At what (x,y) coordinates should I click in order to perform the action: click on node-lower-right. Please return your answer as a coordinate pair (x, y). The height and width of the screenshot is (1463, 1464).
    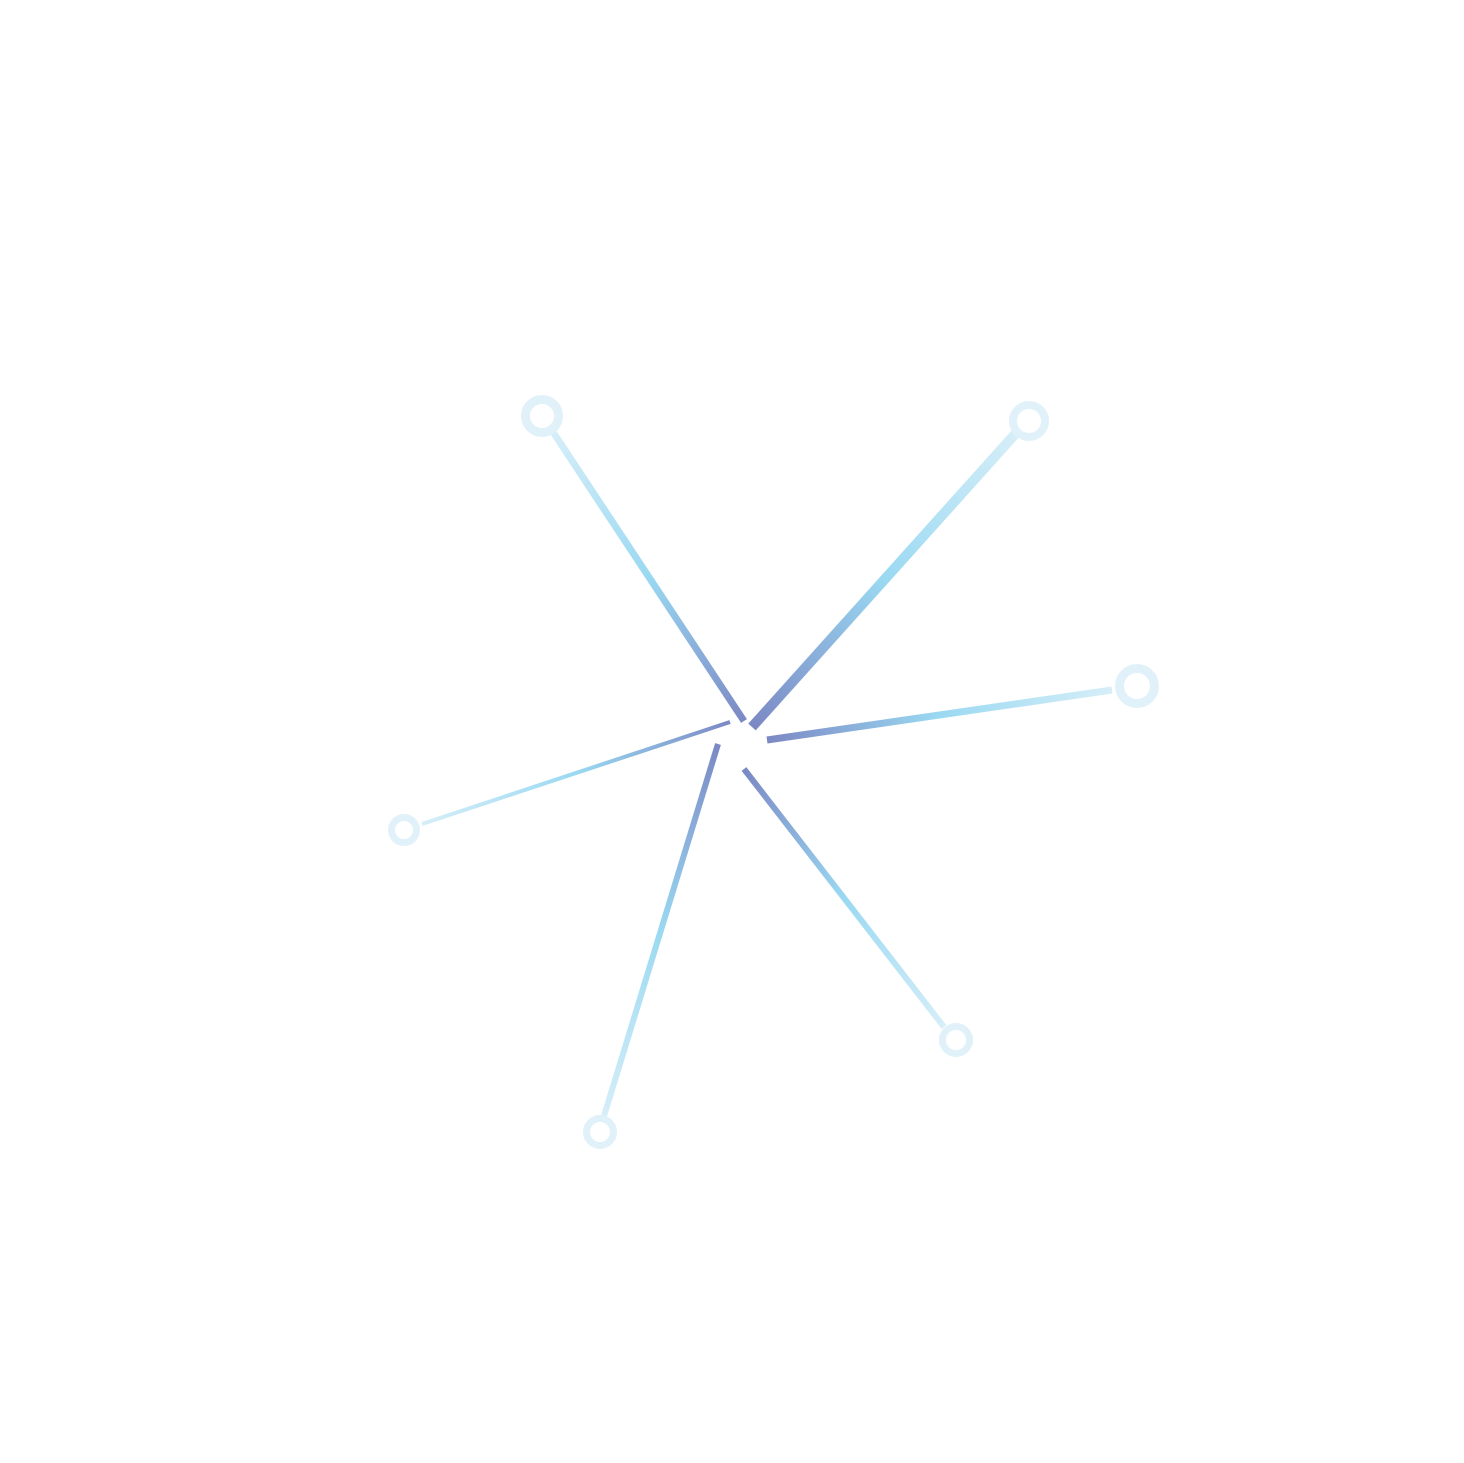
    Looking at the image, I should click on (956, 1040).